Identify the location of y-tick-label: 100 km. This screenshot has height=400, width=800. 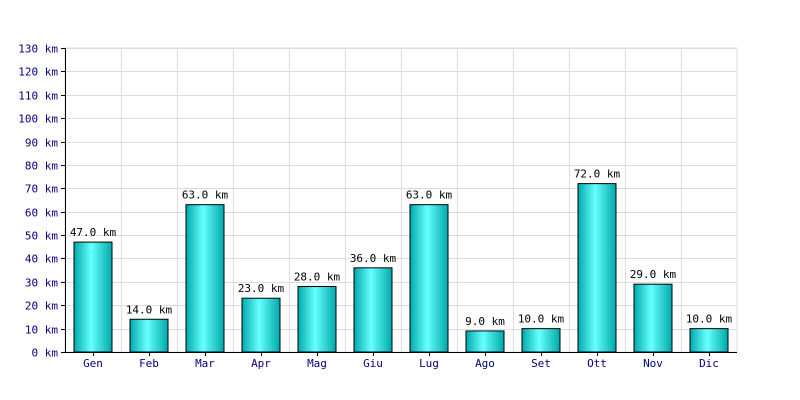
(38, 119).